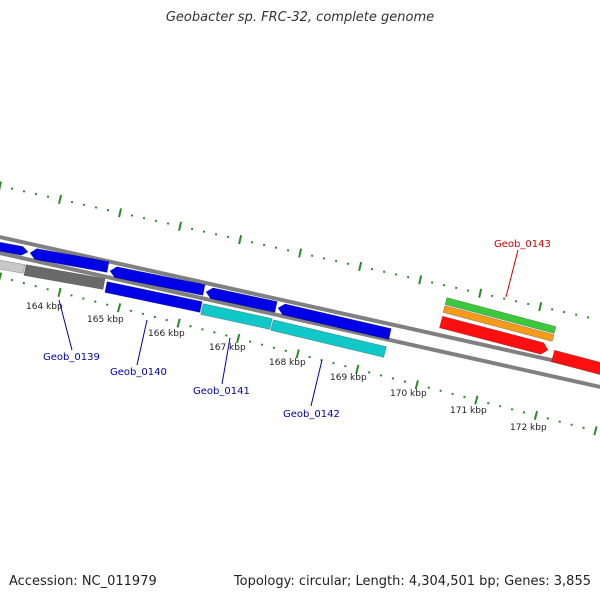  What do you see at coordinates (300, 17) in the screenshot?
I see `genome-title: Geobacter sp. FRC-32, complete genome` at bounding box center [300, 17].